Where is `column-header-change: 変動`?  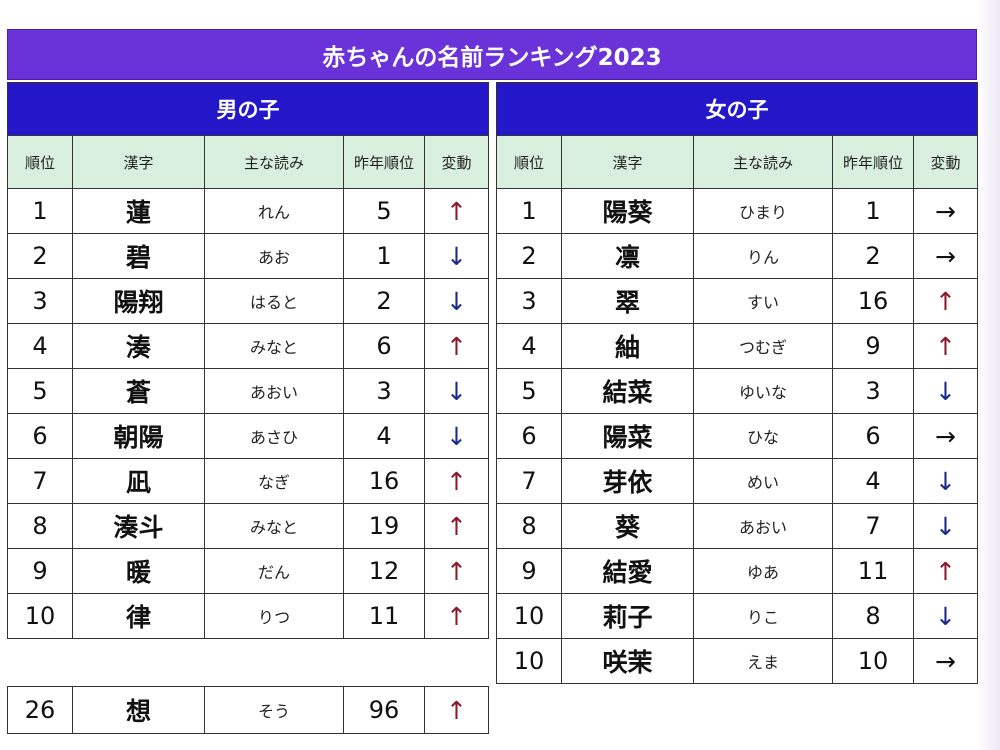
column-header-change: 変動 is located at coordinates (945, 162).